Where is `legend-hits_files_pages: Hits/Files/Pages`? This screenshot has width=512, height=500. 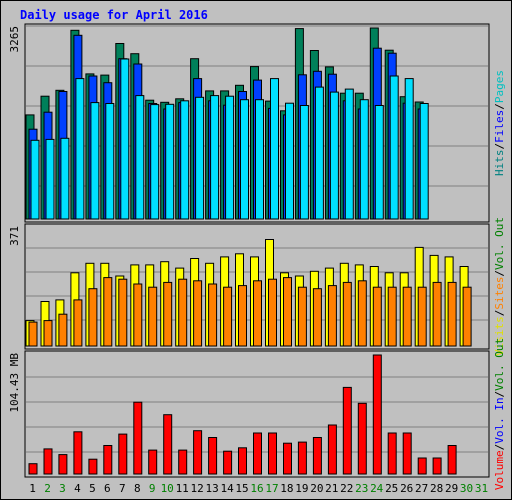
legend-hits_files_pages: Hits/Files/Pages is located at coordinates (499, 123).